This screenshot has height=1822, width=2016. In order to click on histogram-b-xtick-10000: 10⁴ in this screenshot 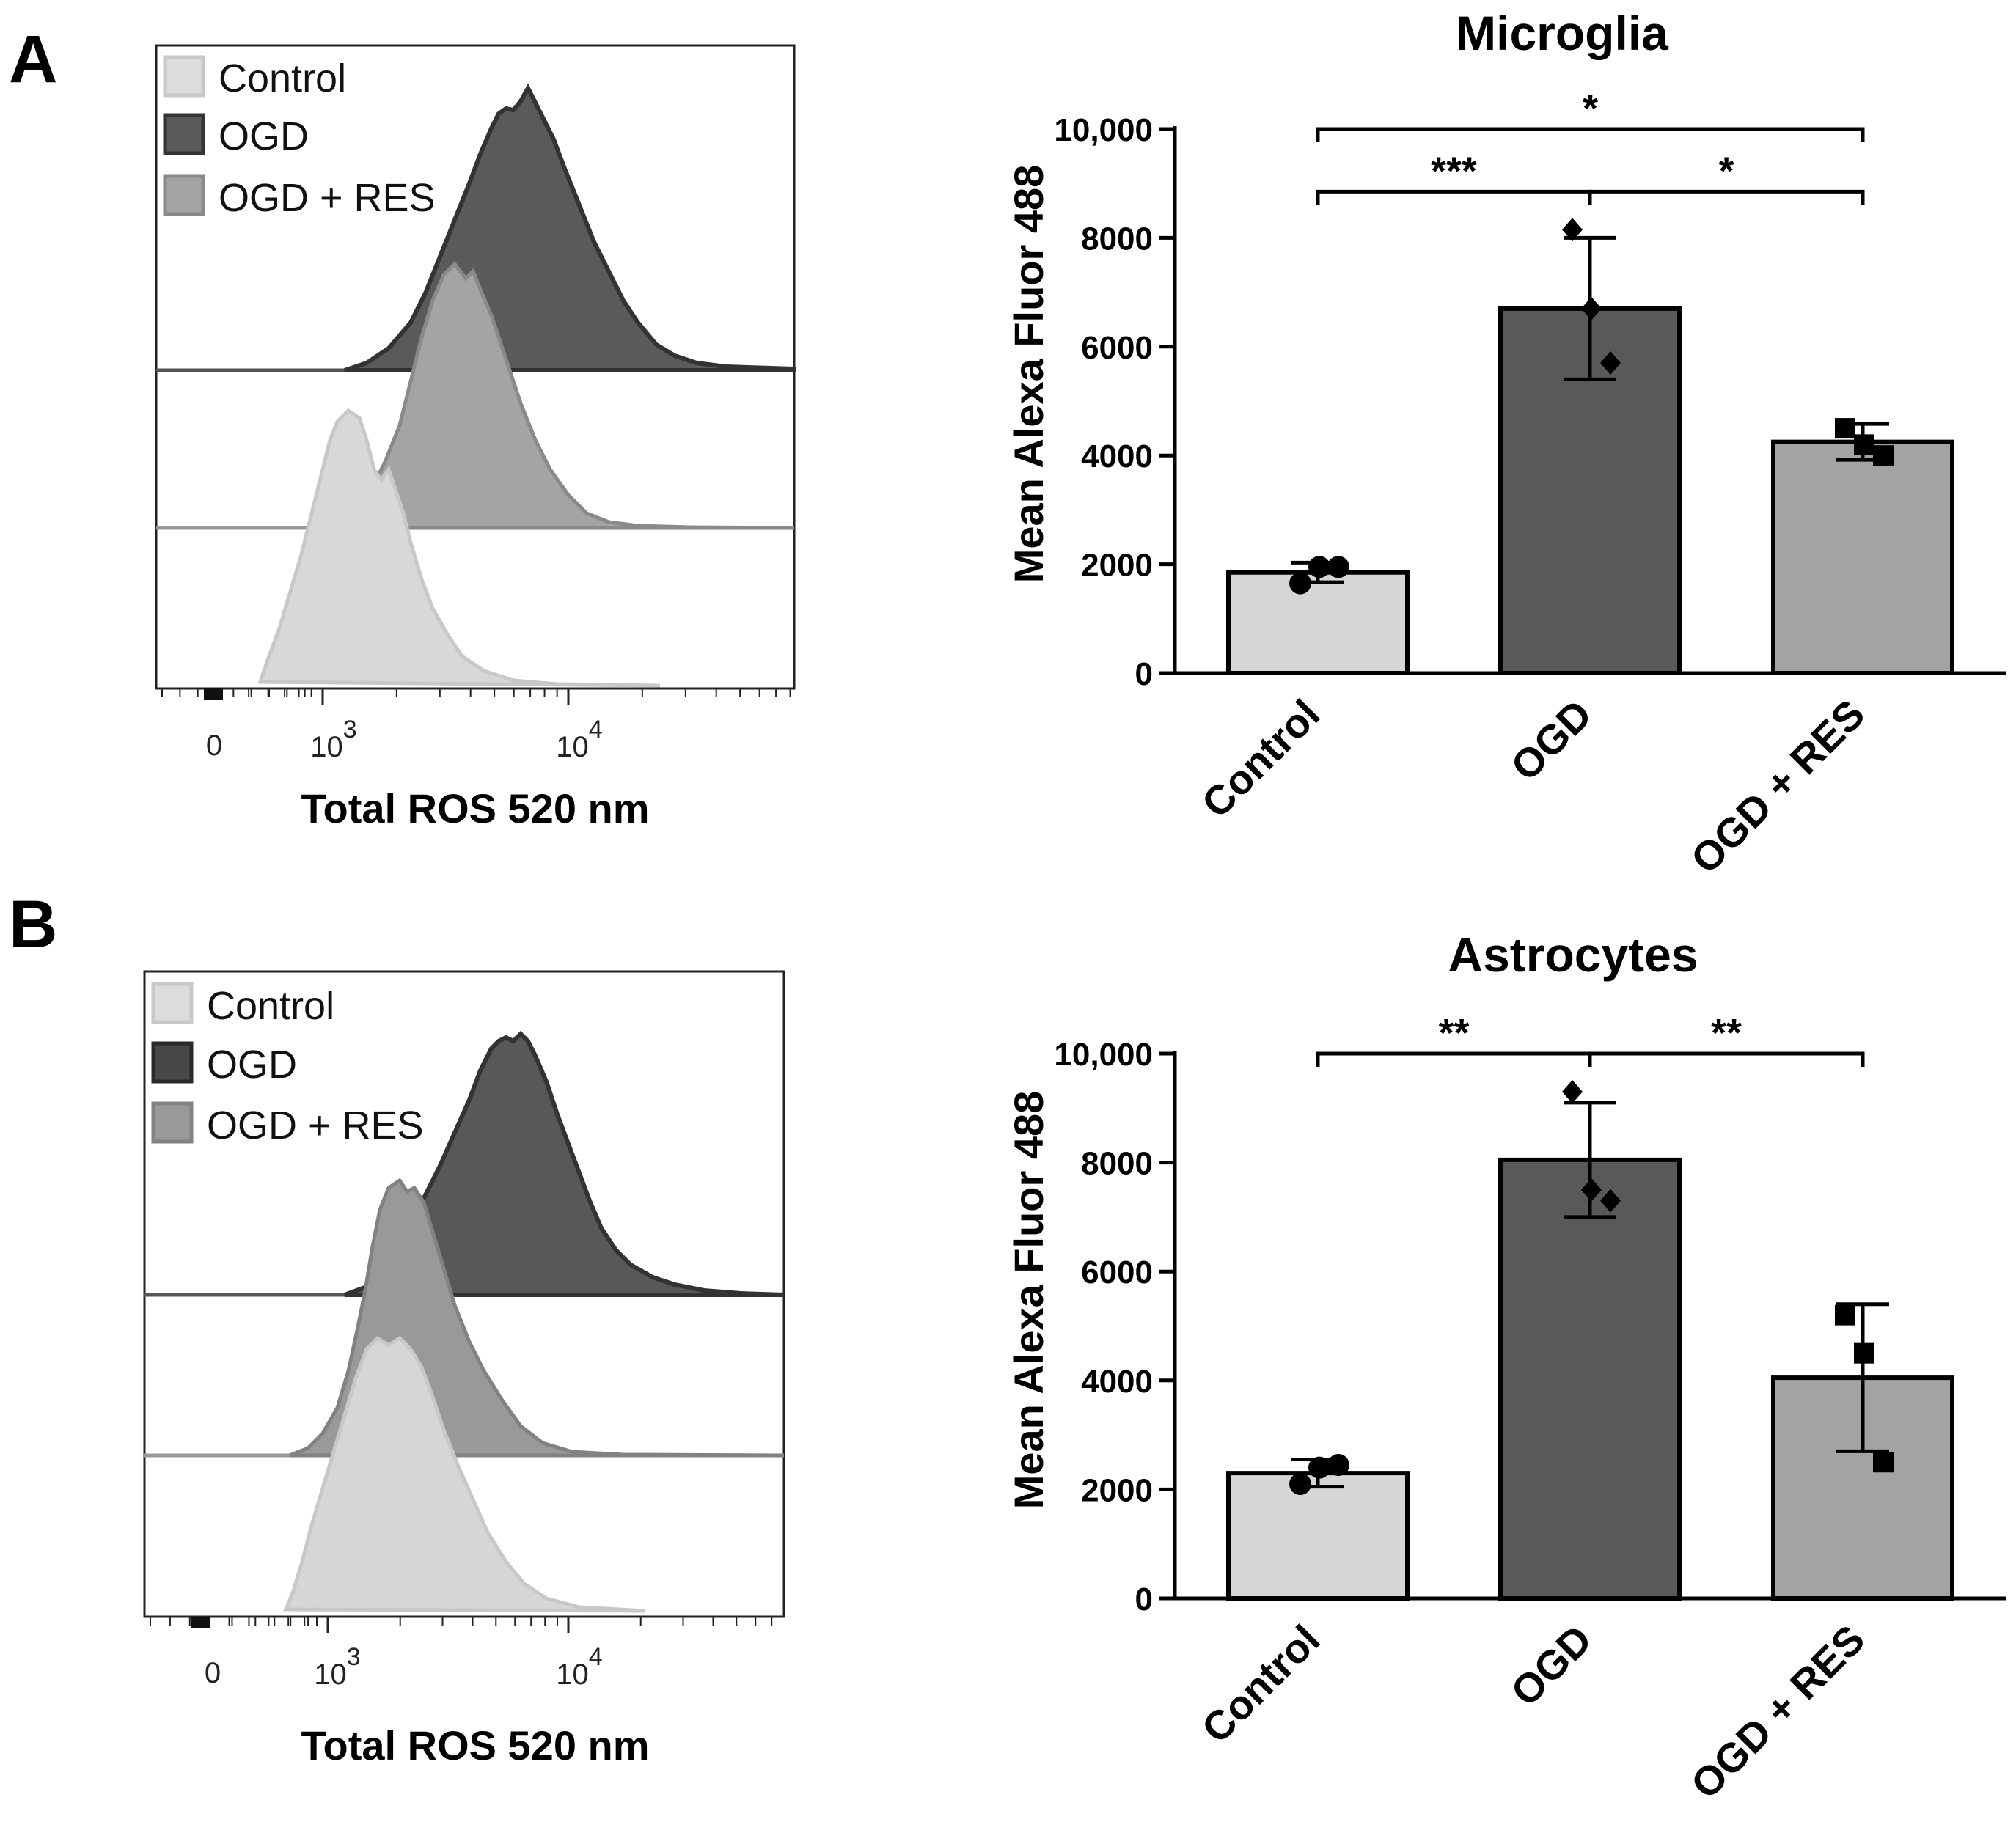, I will do `click(579, 1667)`.